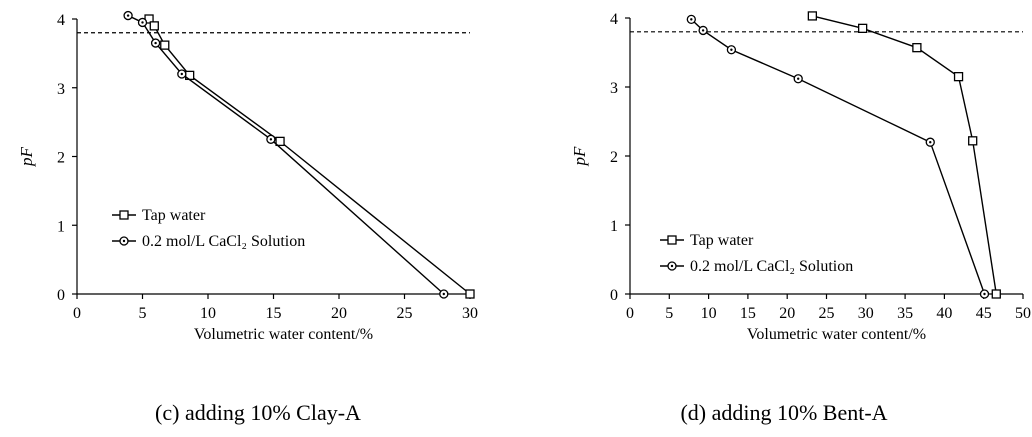 This screenshot has width=1032, height=437. Describe the element at coordinates (944, 313) in the screenshot. I see `x-tick-label: 40` at that location.